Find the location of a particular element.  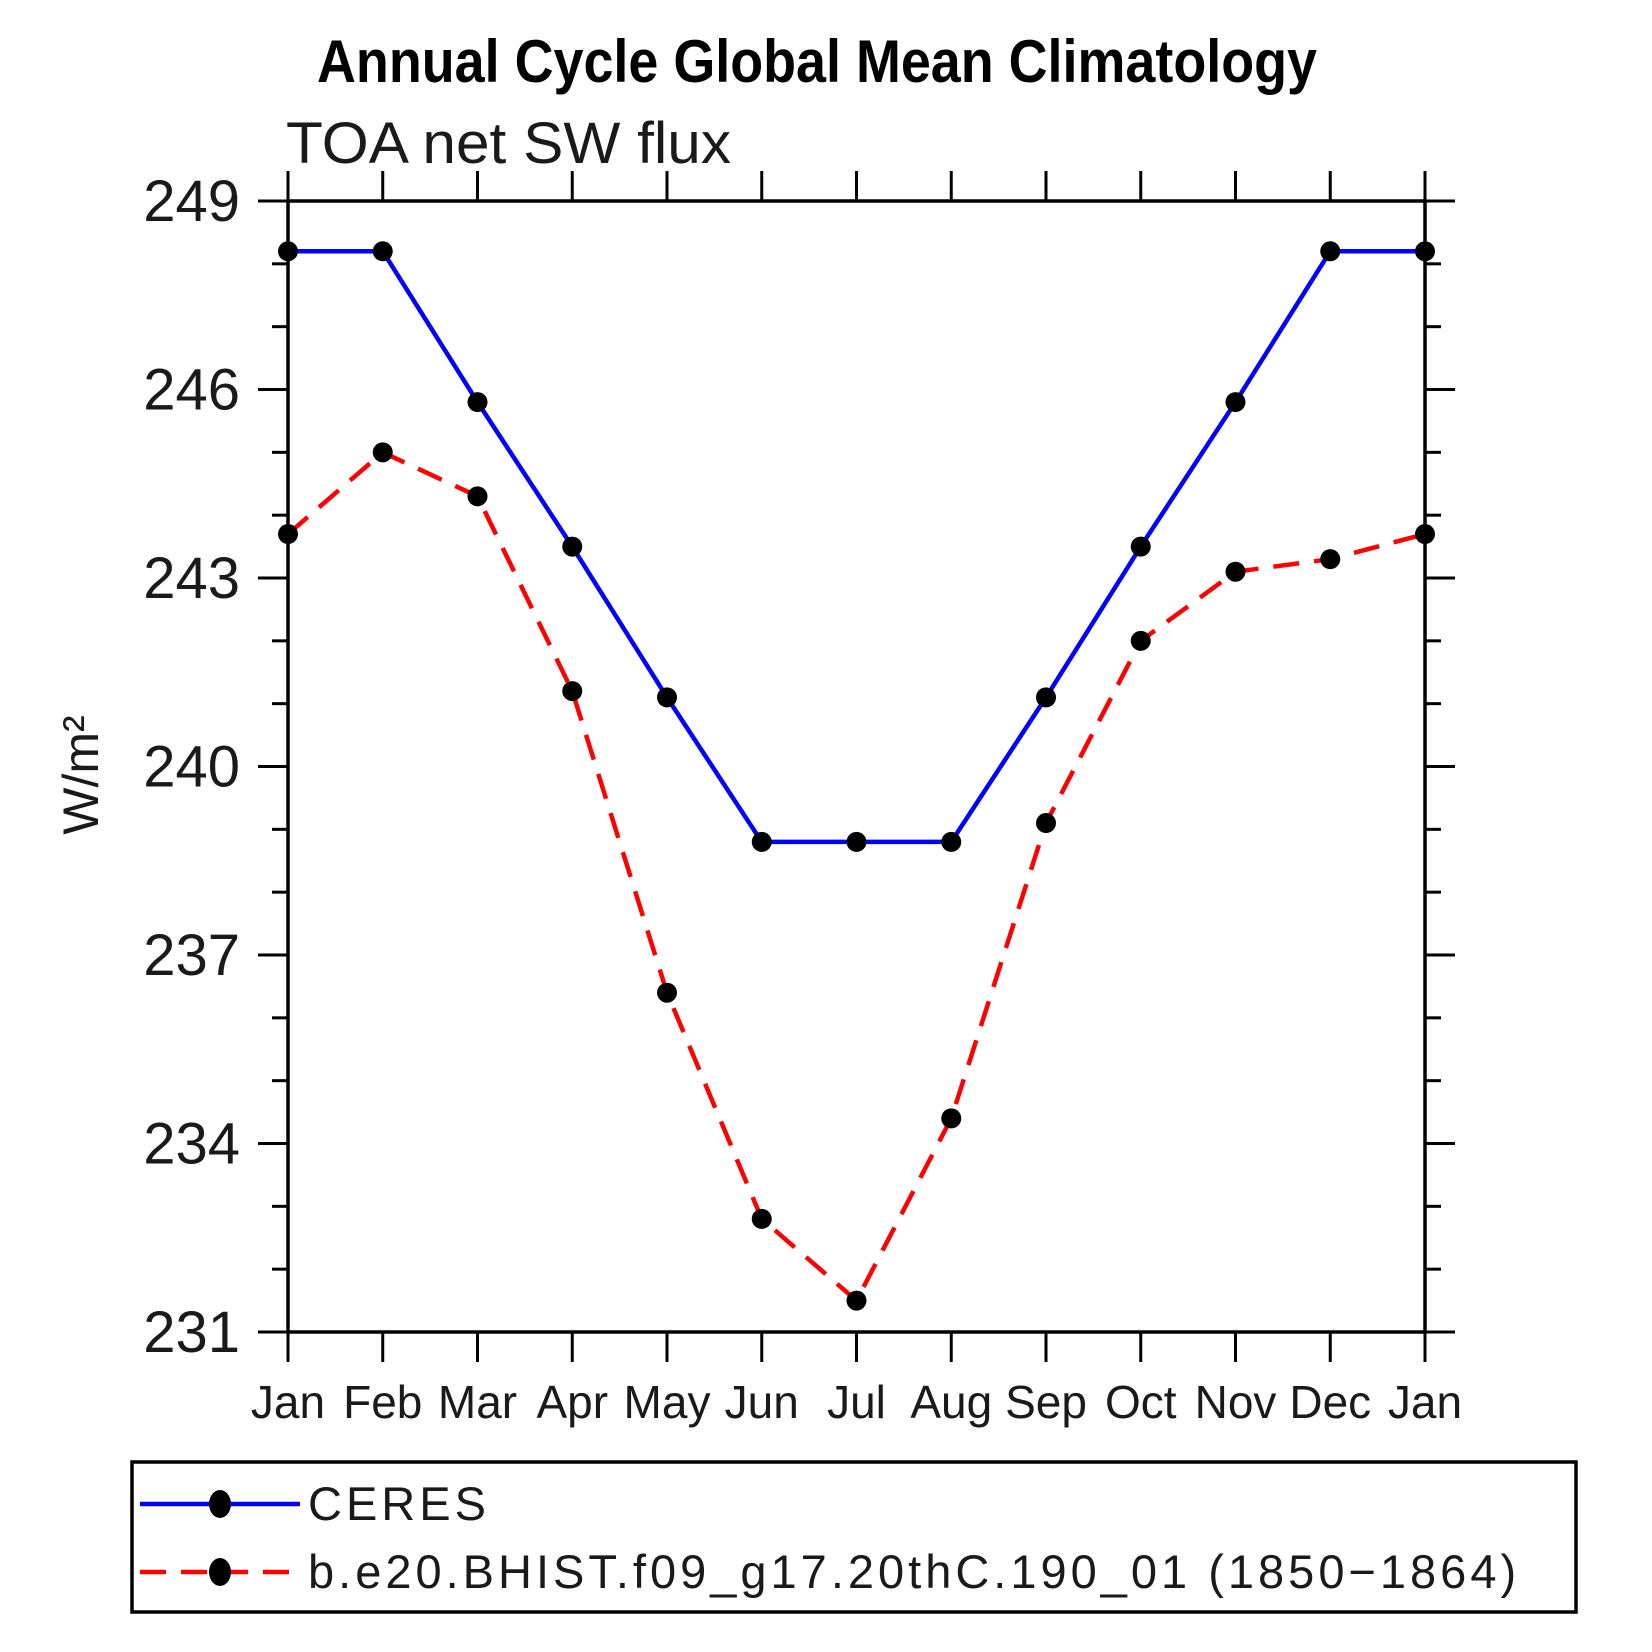

y-tick-label: 243 is located at coordinates (191, 578).